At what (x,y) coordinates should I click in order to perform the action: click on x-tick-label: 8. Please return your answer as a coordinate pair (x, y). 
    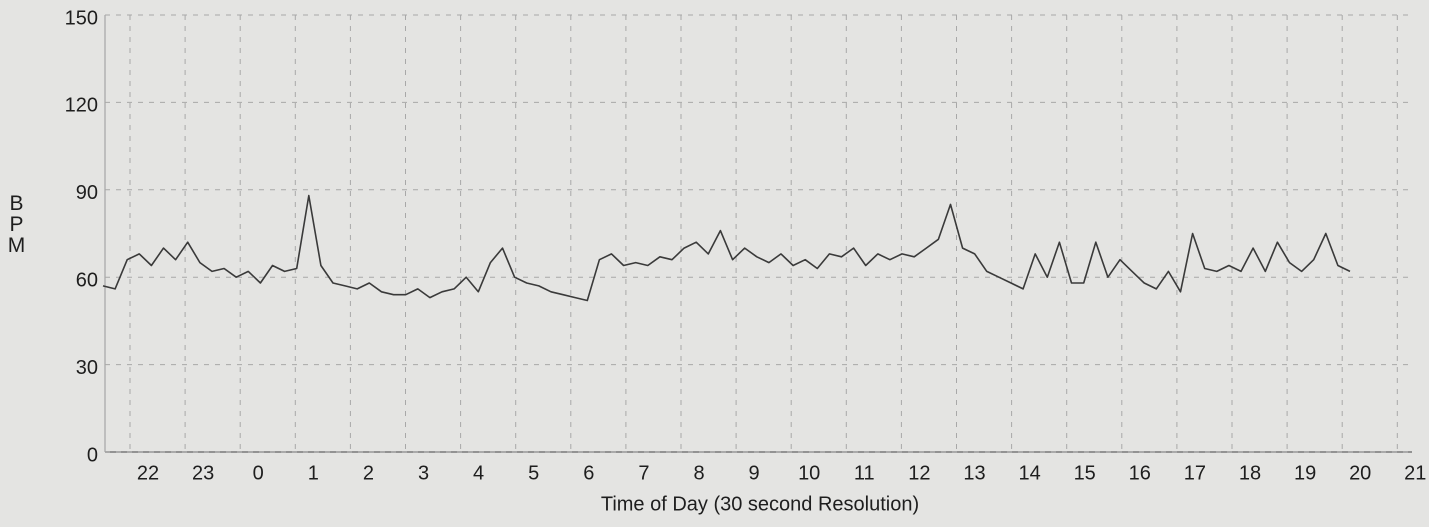
    Looking at the image, I should click on (698, 473).